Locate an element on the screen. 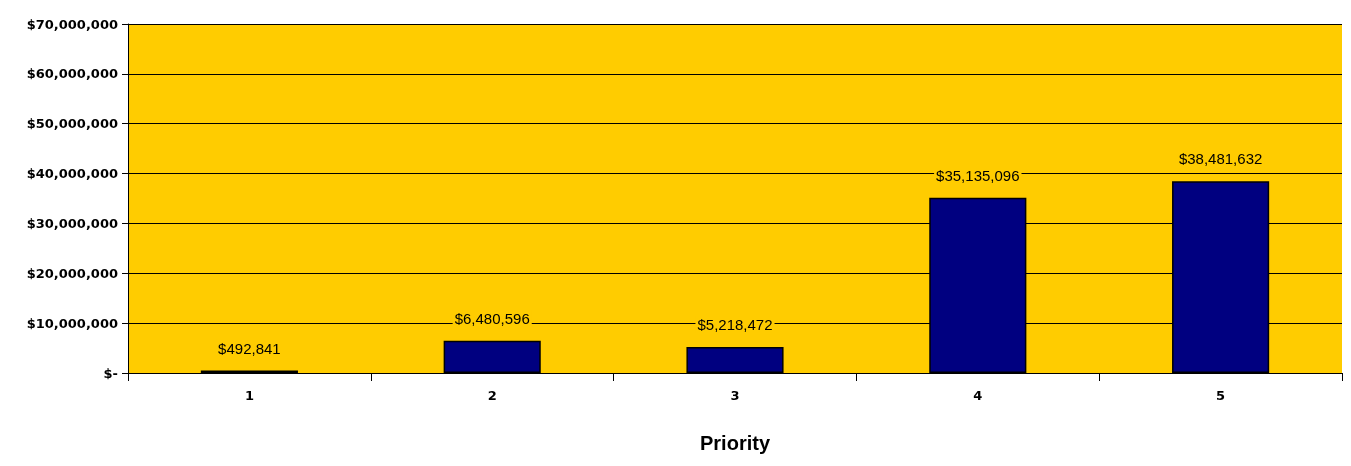 The image size is (1351, 466). x-tick-label: 4 is located at coordinates (978, 395).